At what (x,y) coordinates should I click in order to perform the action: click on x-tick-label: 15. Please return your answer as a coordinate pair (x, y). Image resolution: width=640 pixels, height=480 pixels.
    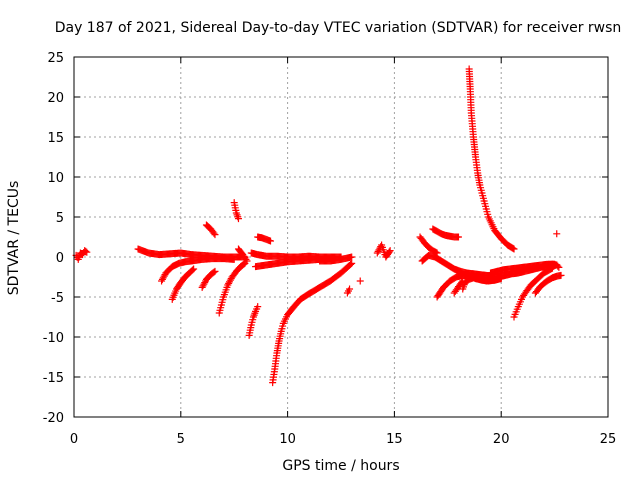
    Looking at the image, I should click on (394, 439).